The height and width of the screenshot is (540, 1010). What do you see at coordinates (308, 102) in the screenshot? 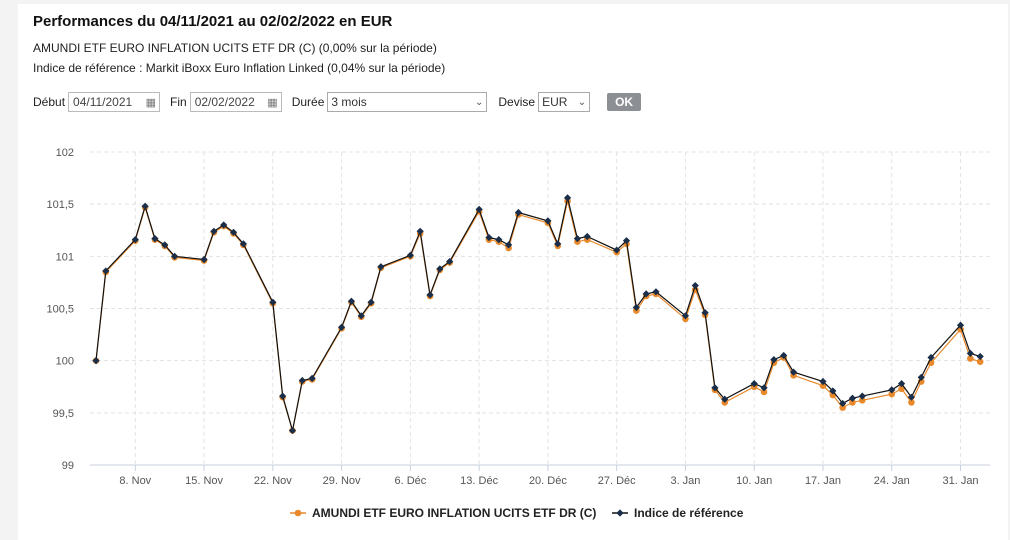
I see `duration-label: Durée` at bounding box center [308, 102].